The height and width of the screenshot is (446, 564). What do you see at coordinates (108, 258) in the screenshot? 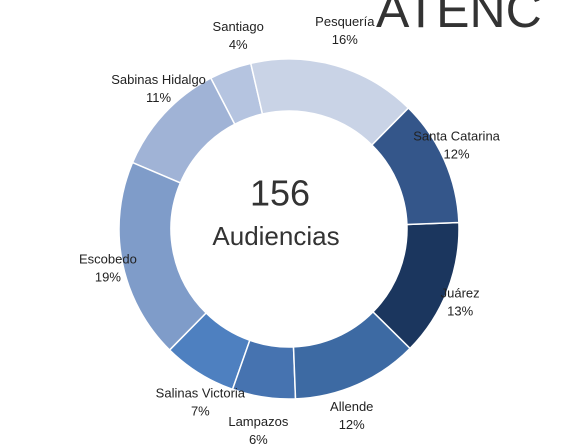
I see `category-label: Escobedo` at bounding box center [108, 258].